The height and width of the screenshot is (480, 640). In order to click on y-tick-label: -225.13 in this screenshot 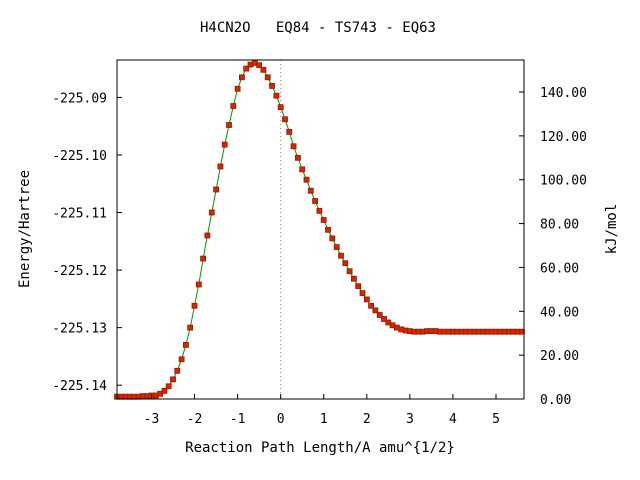, I will do `click(79, 329)`.